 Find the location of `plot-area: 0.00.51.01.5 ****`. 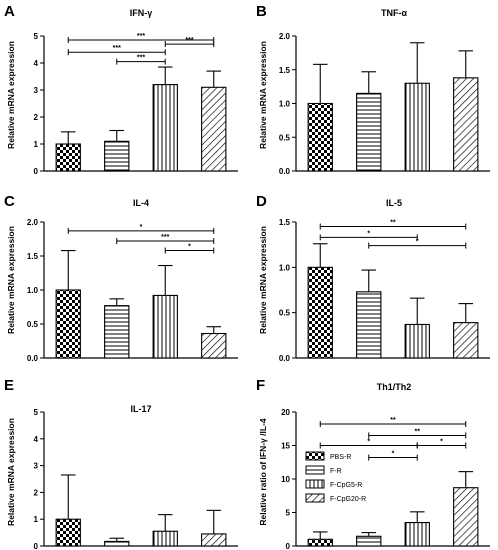

plot-area: 0.00.51.01.5 **** is located at coordinates (384, 290).